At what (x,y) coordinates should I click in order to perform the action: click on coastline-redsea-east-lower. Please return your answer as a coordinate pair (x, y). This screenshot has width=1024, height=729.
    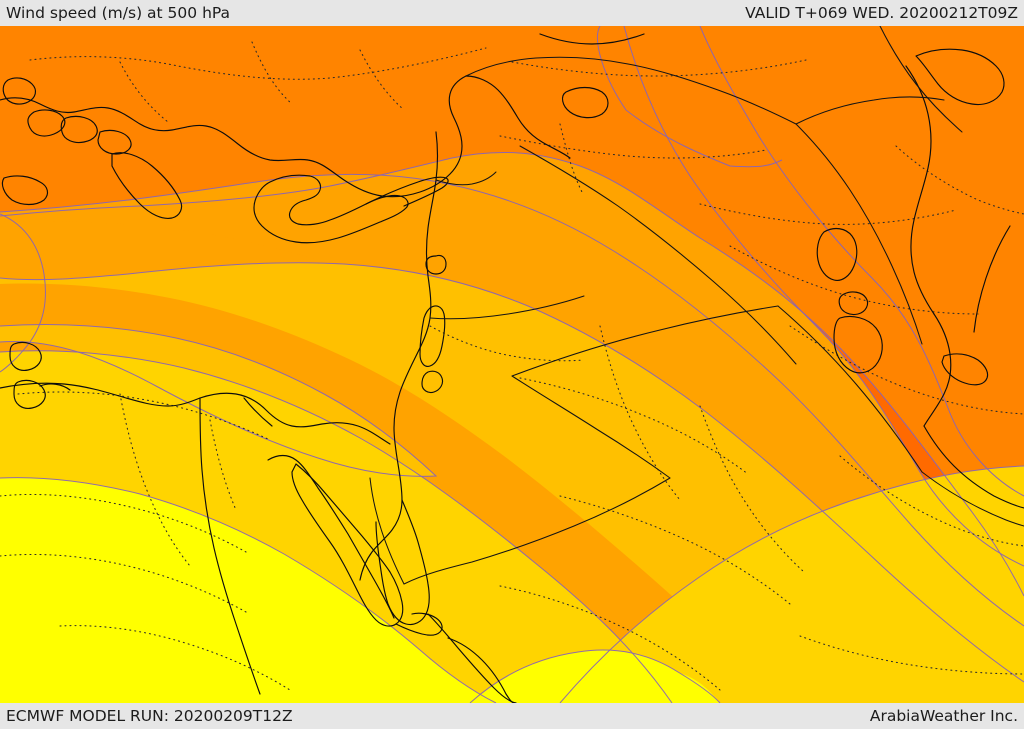
    Looking at the image, I should click on (481, 670).